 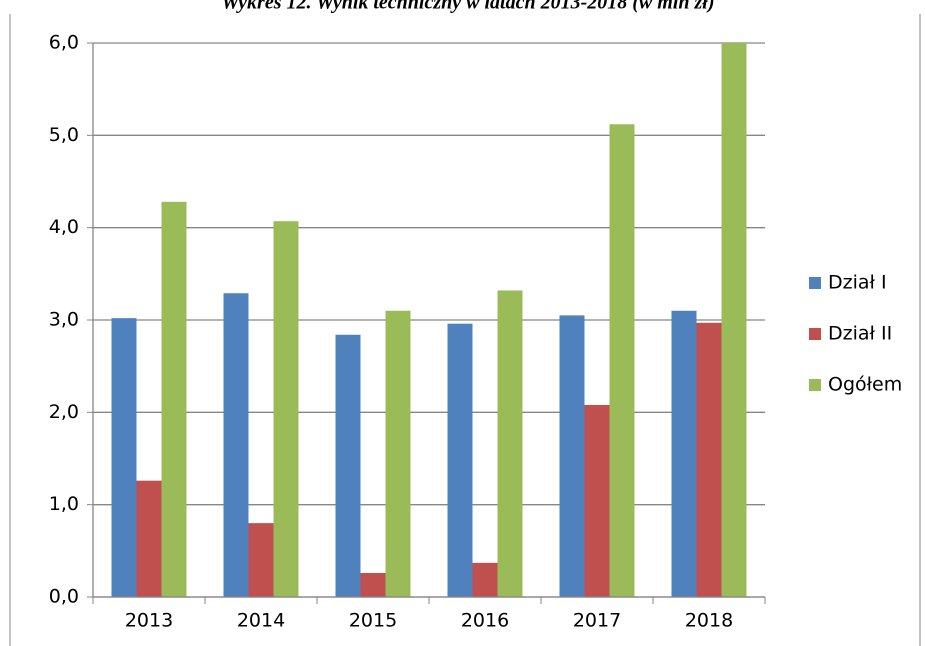 I want to click on y-tick-label: 6,0, so click(x=64, y=43).